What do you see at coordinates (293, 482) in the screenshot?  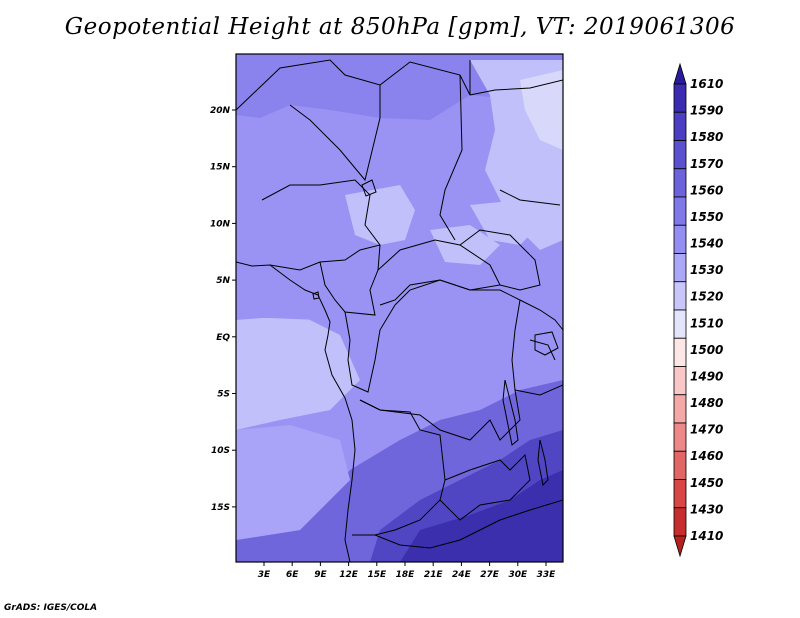 I see `field-southwest-mid` at bounding box center [293, 482].